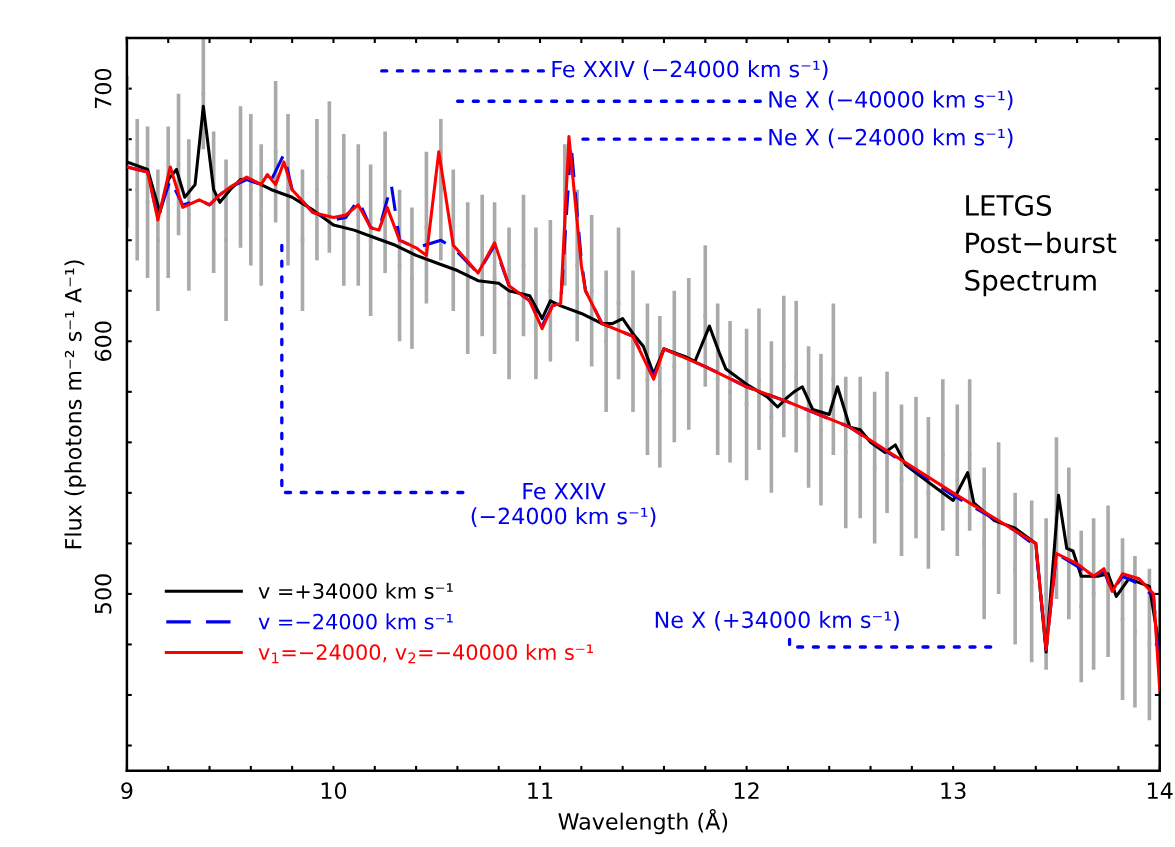 This screenshot has height=847, width=1175. I want to click on y-tick-label: 600, so click(103, 341).